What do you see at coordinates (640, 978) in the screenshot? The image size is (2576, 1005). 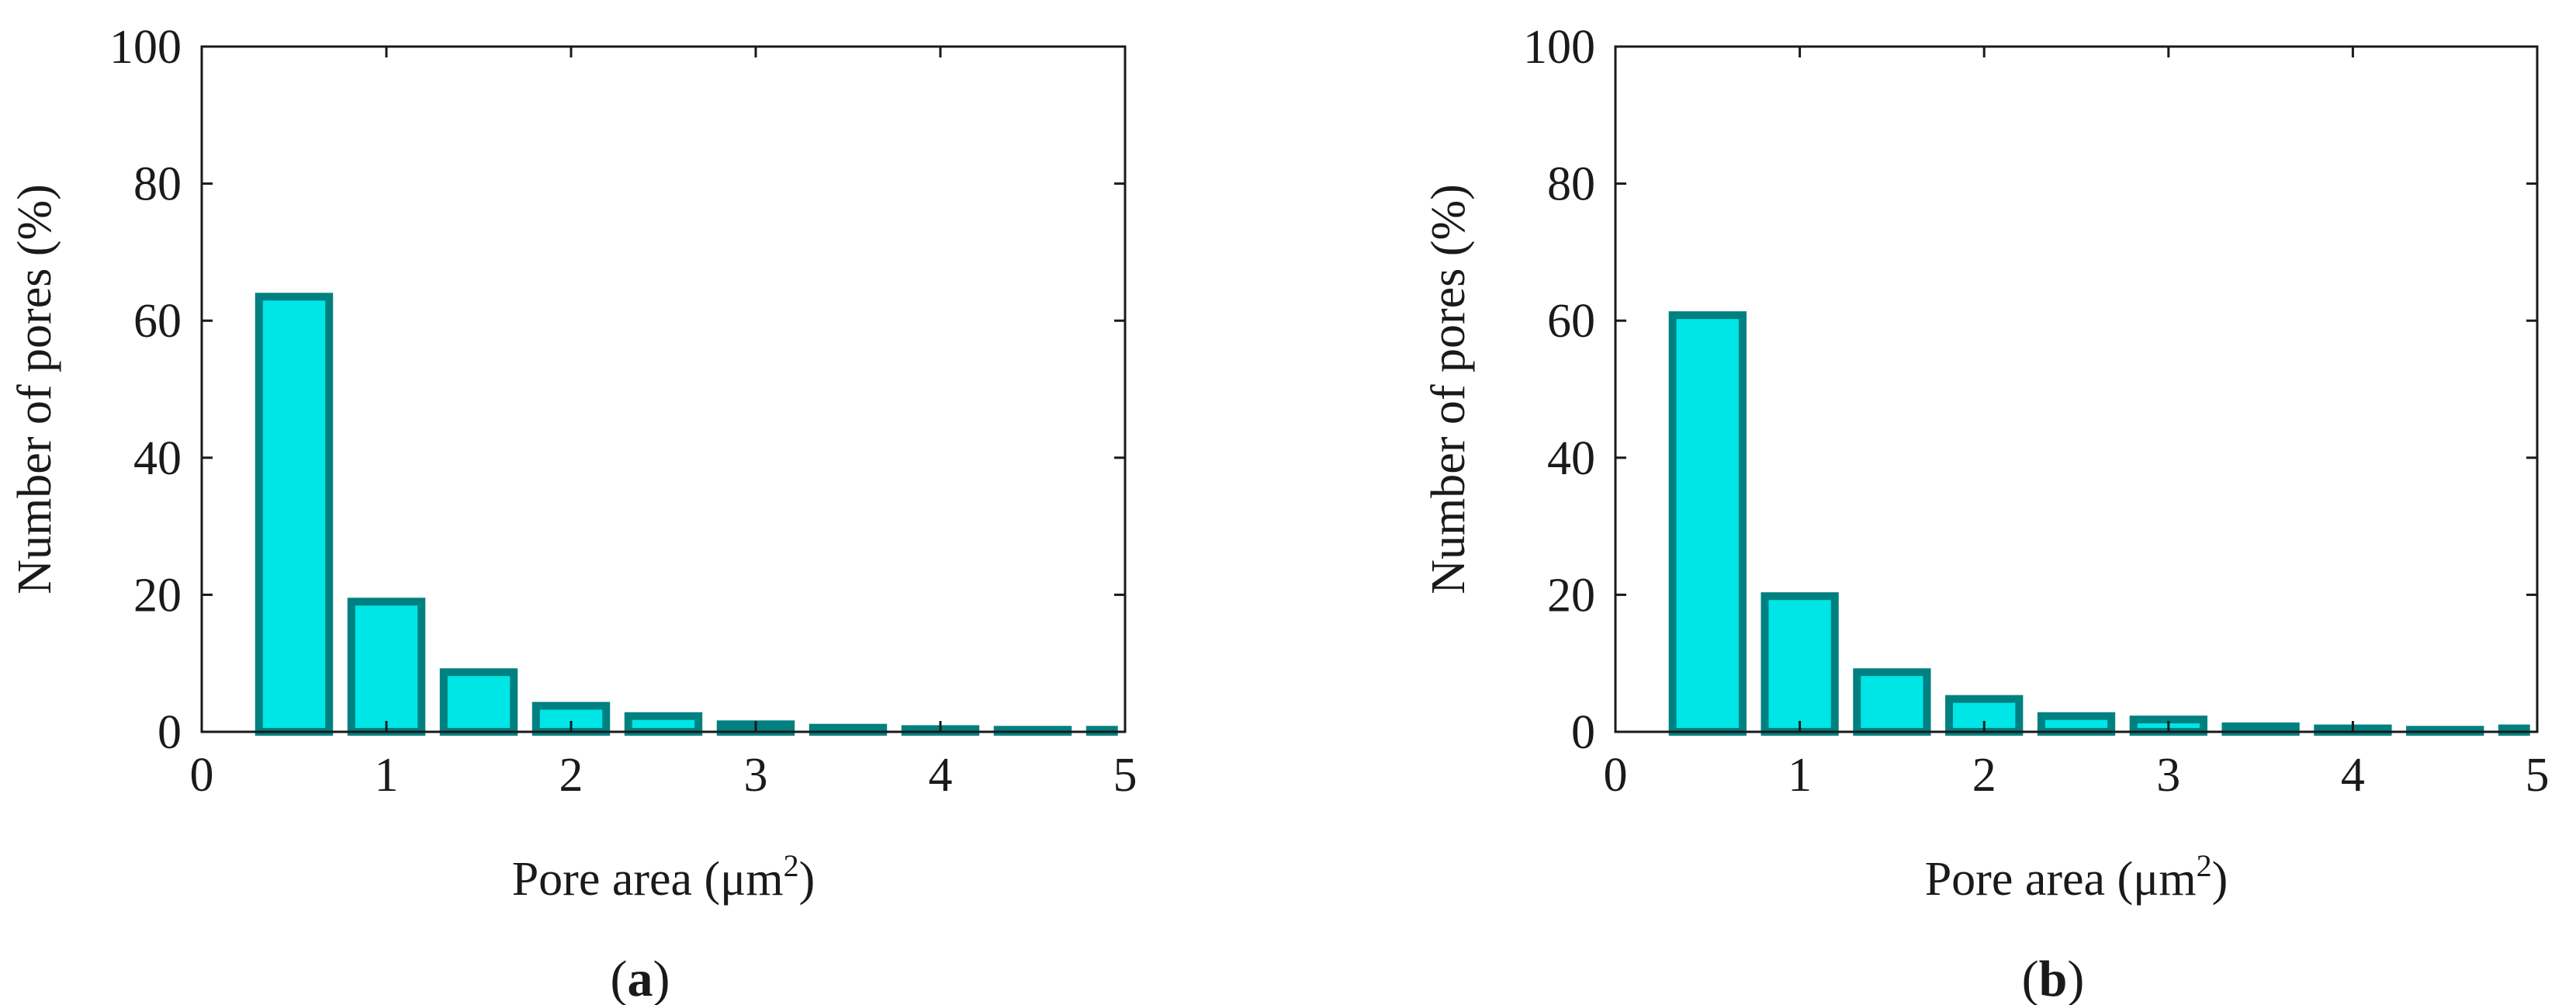 I see `panel-label: (a)` at bounding box center [640, 978].